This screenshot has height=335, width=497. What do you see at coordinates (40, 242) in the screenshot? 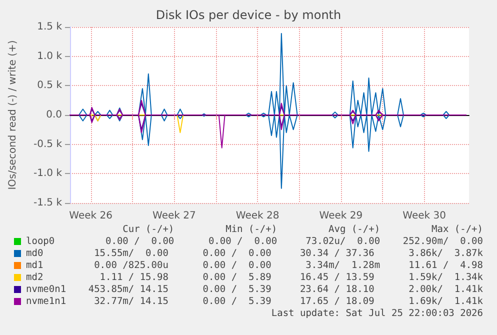
I see `legend-label: loop0` at bounding box center [40, 242].